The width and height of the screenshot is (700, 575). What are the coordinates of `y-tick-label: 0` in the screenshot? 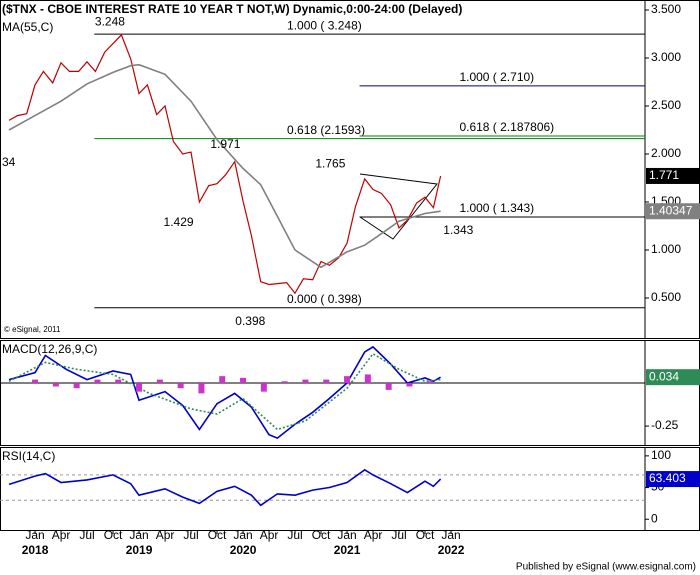 It's located at (654, 518).